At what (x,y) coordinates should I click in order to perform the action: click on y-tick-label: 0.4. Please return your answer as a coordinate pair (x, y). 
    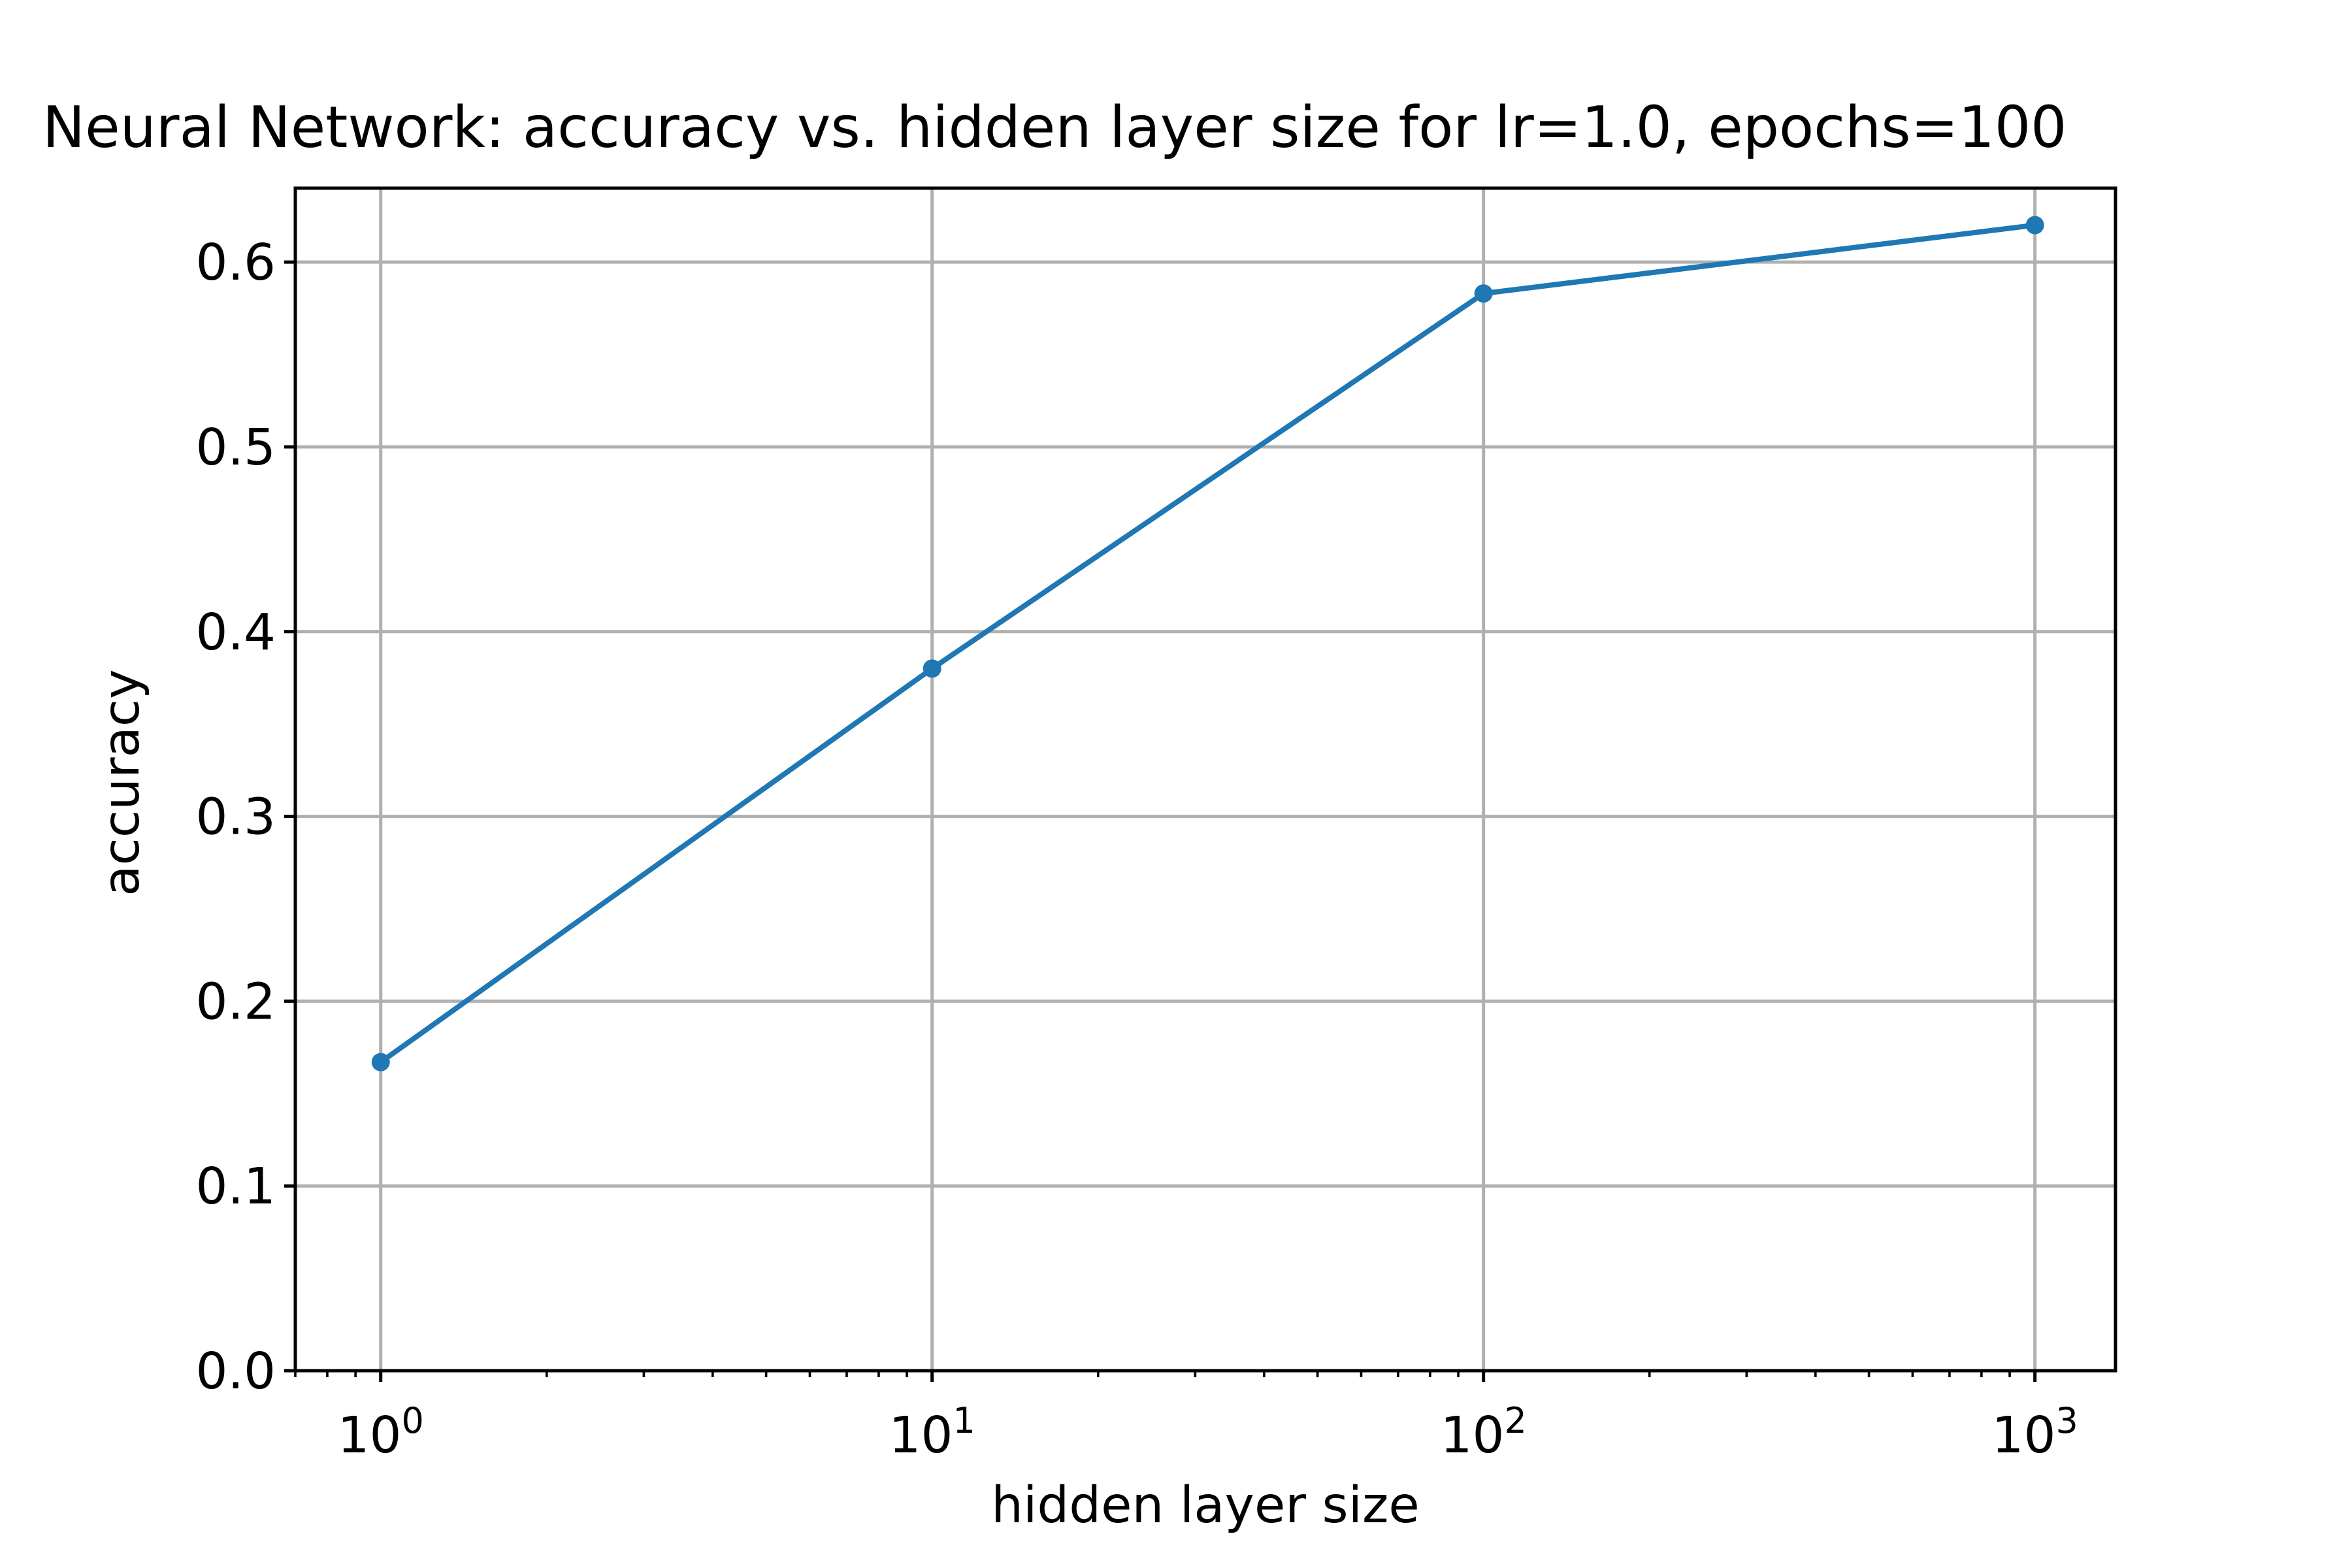
    Looking at the image, I should click on (236, 633).